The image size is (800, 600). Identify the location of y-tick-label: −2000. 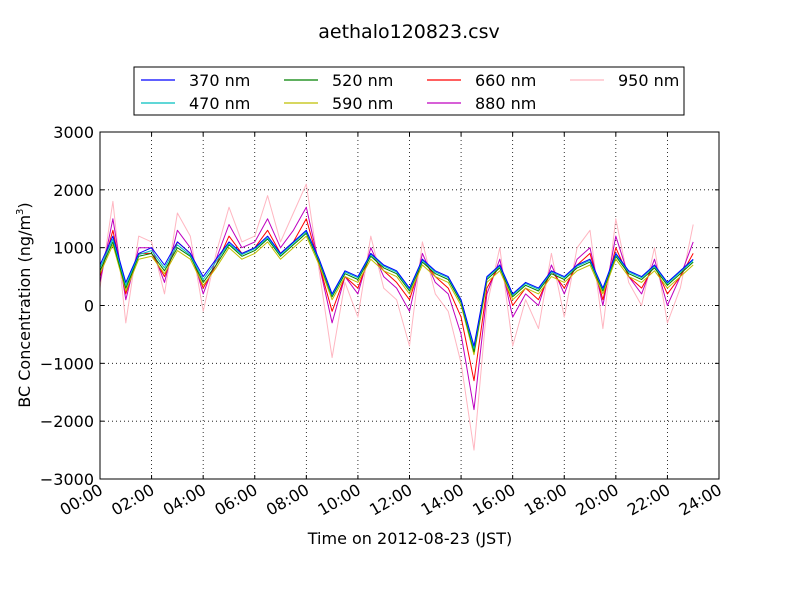
(67, 421).